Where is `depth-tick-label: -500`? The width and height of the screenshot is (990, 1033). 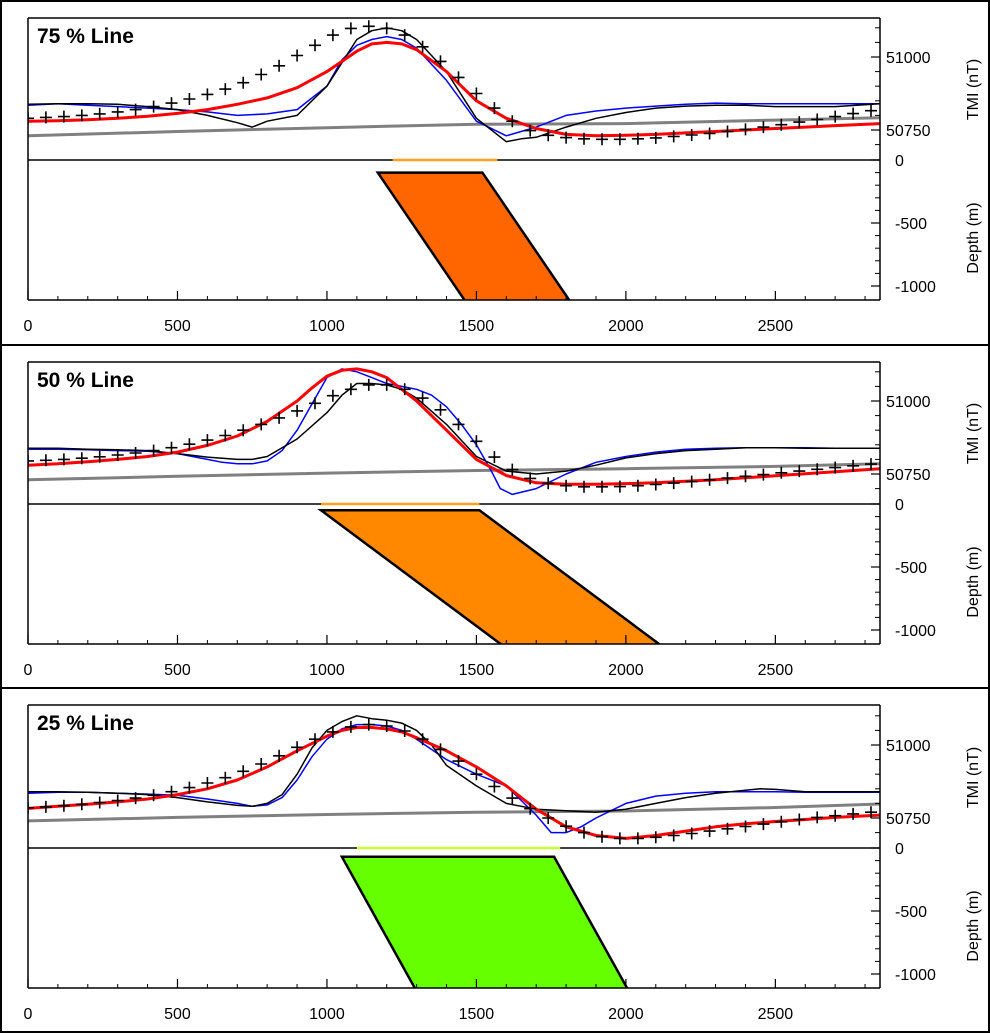
depth-tick-label: -500 is located at coordinates (911, 224).